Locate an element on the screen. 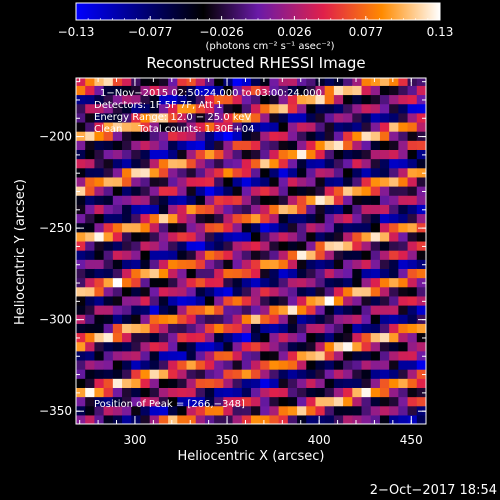 The height and width of the screenshot is (500, 500). x-tick-label: 400 is located at coordinates (319, 440).